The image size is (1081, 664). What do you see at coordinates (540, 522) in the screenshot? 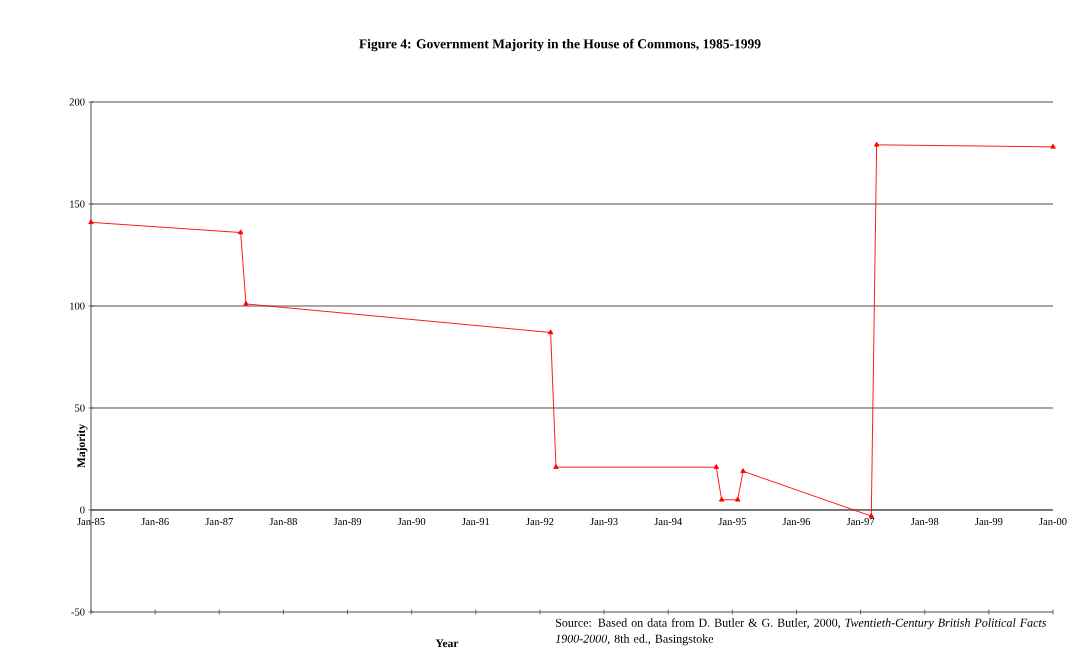
I see `x-tick-label: Jan-92` at bounding box center [540, 522].